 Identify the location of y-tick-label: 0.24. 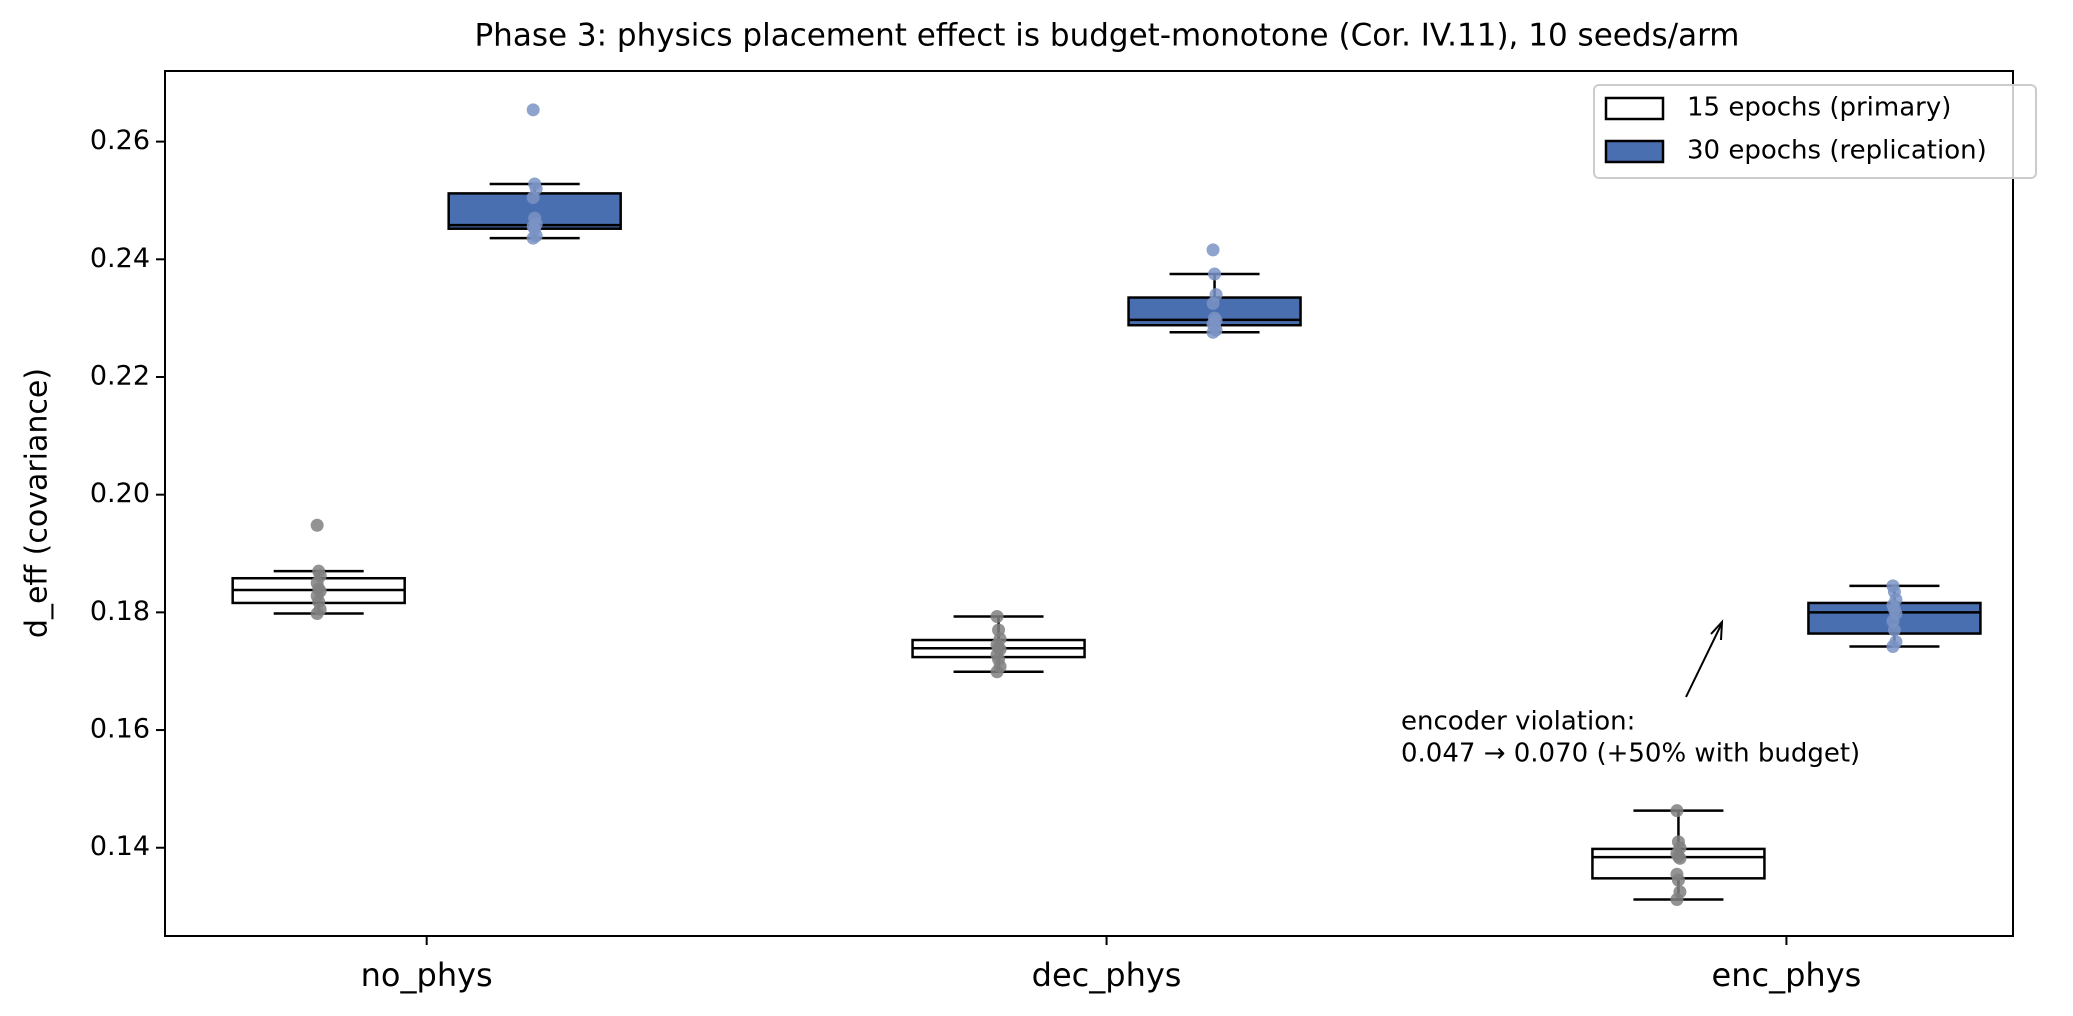
(120, 258).